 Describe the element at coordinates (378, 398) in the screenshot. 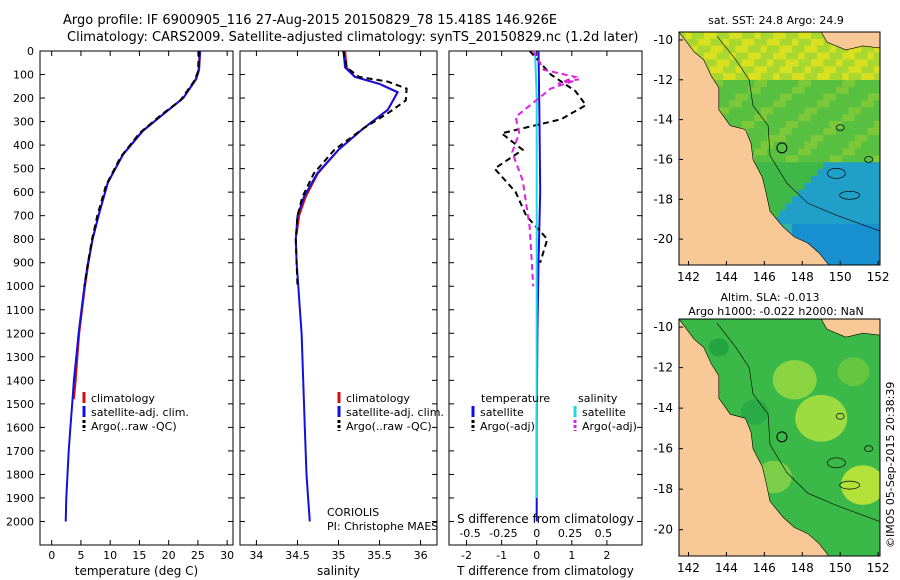

I see `legend-label: climatology` at that location.